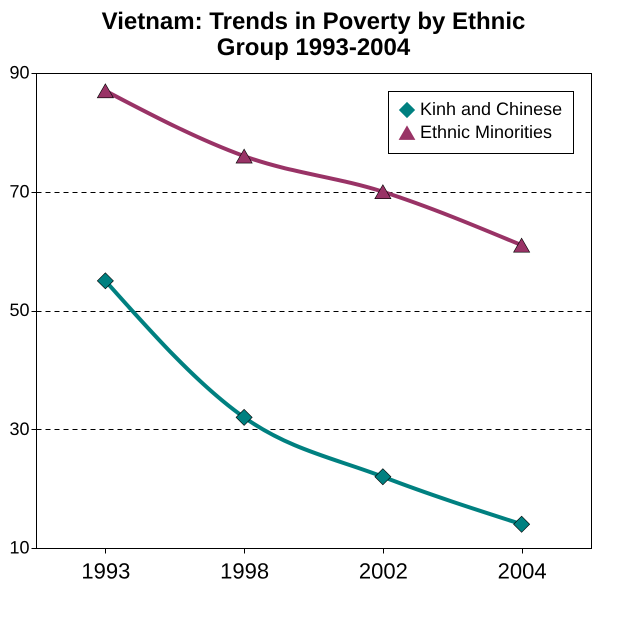  What do you see at coordinates (491, 109) in the screenshot?
I see `legend-label: Kinh and Chinese` at bounding box center [491, 109].